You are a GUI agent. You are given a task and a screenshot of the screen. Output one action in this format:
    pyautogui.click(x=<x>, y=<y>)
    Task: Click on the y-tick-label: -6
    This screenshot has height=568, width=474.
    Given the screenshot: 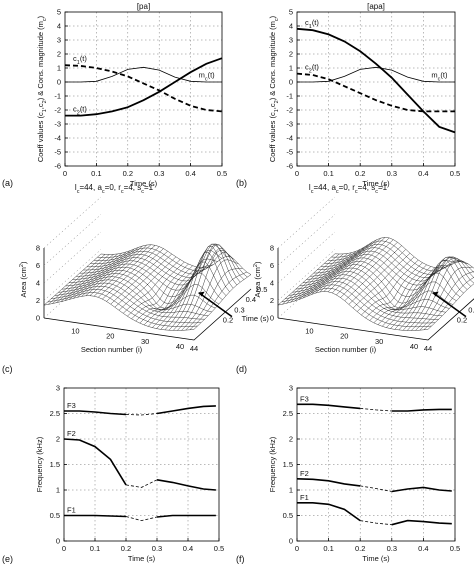 What is the action you would take?
    pyautogui.click(x=57, y=166)
    